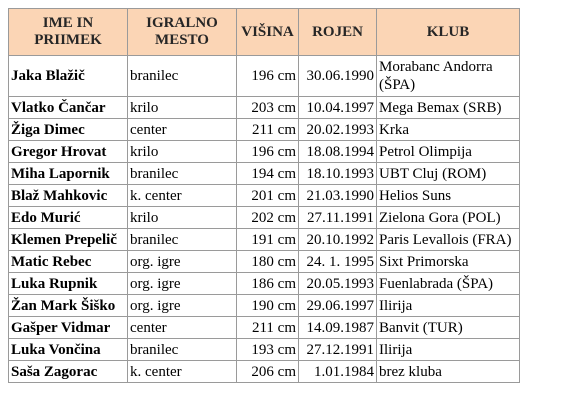 Image resolution: width=564 pixels, height=419 pixels. Describe the element at coordinates (68, 327) in the screenshot. I see `player-name: Gašper Vidmar` at that location.